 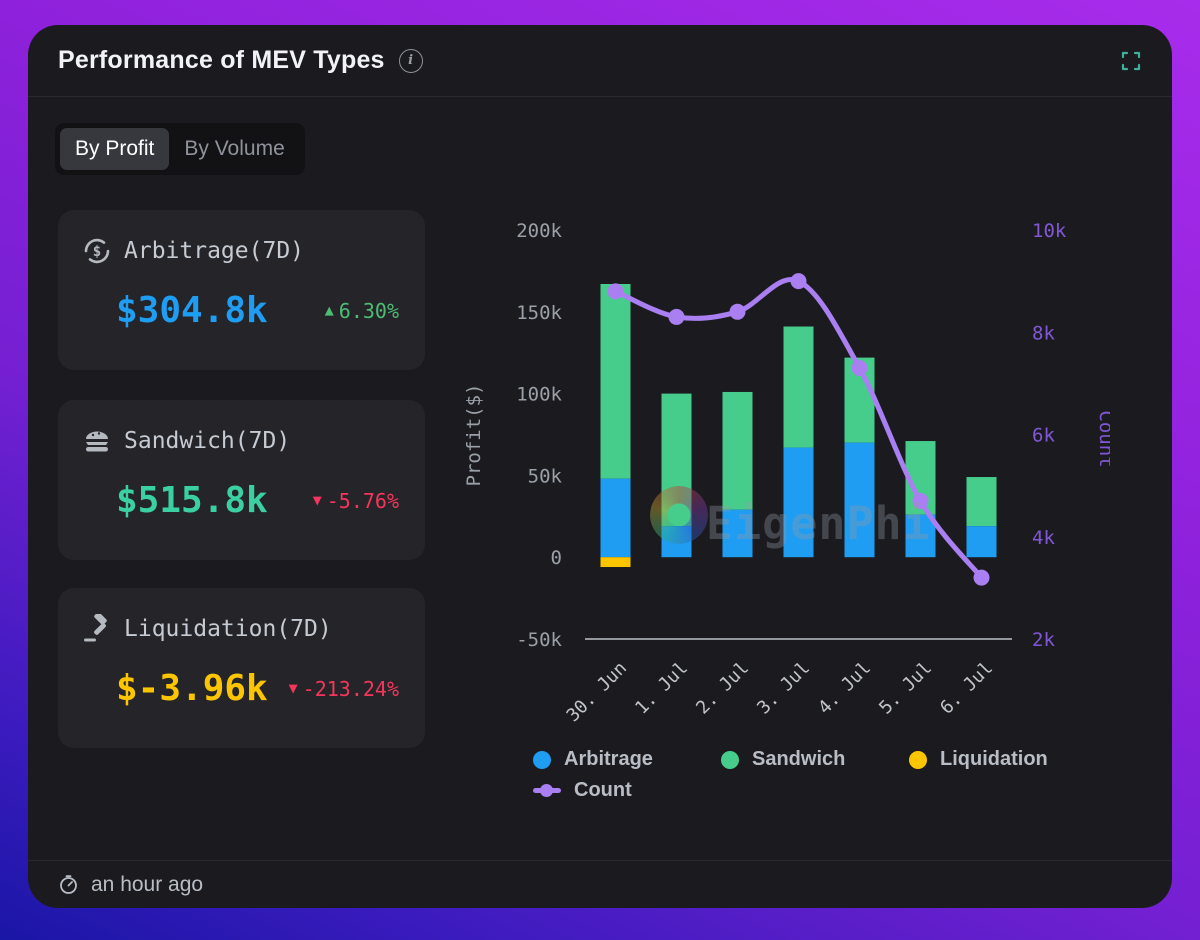 What do you see at coordinates (603, 790) in the screenshot?
I see `legend-label: Count` at bounding box center [603, 790].